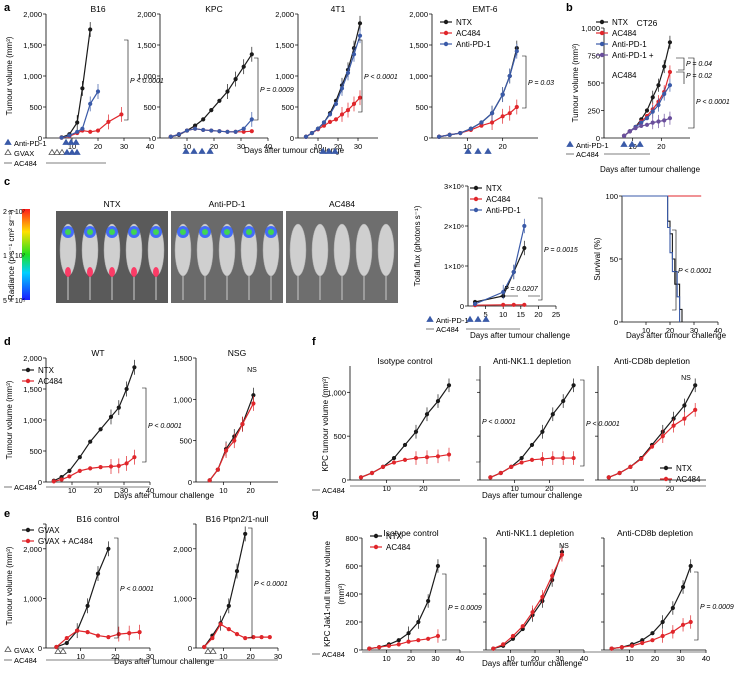  I want to click on chart-d_nsg: 10 20 0 500 1,000 1,500 NSG, so click(225, 421).